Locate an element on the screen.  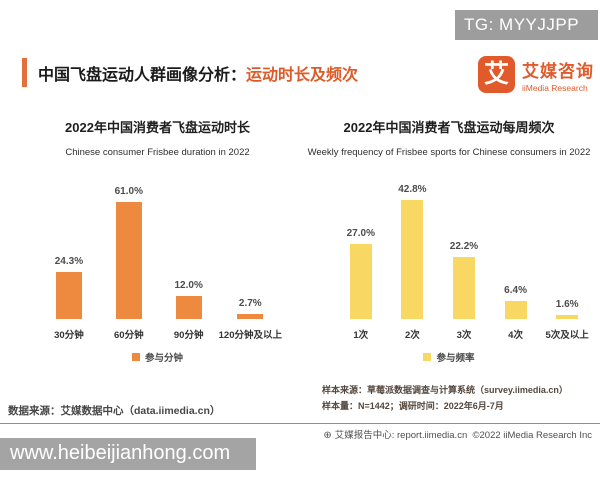
category-label: 1次 is located at coordinates (361, 335).